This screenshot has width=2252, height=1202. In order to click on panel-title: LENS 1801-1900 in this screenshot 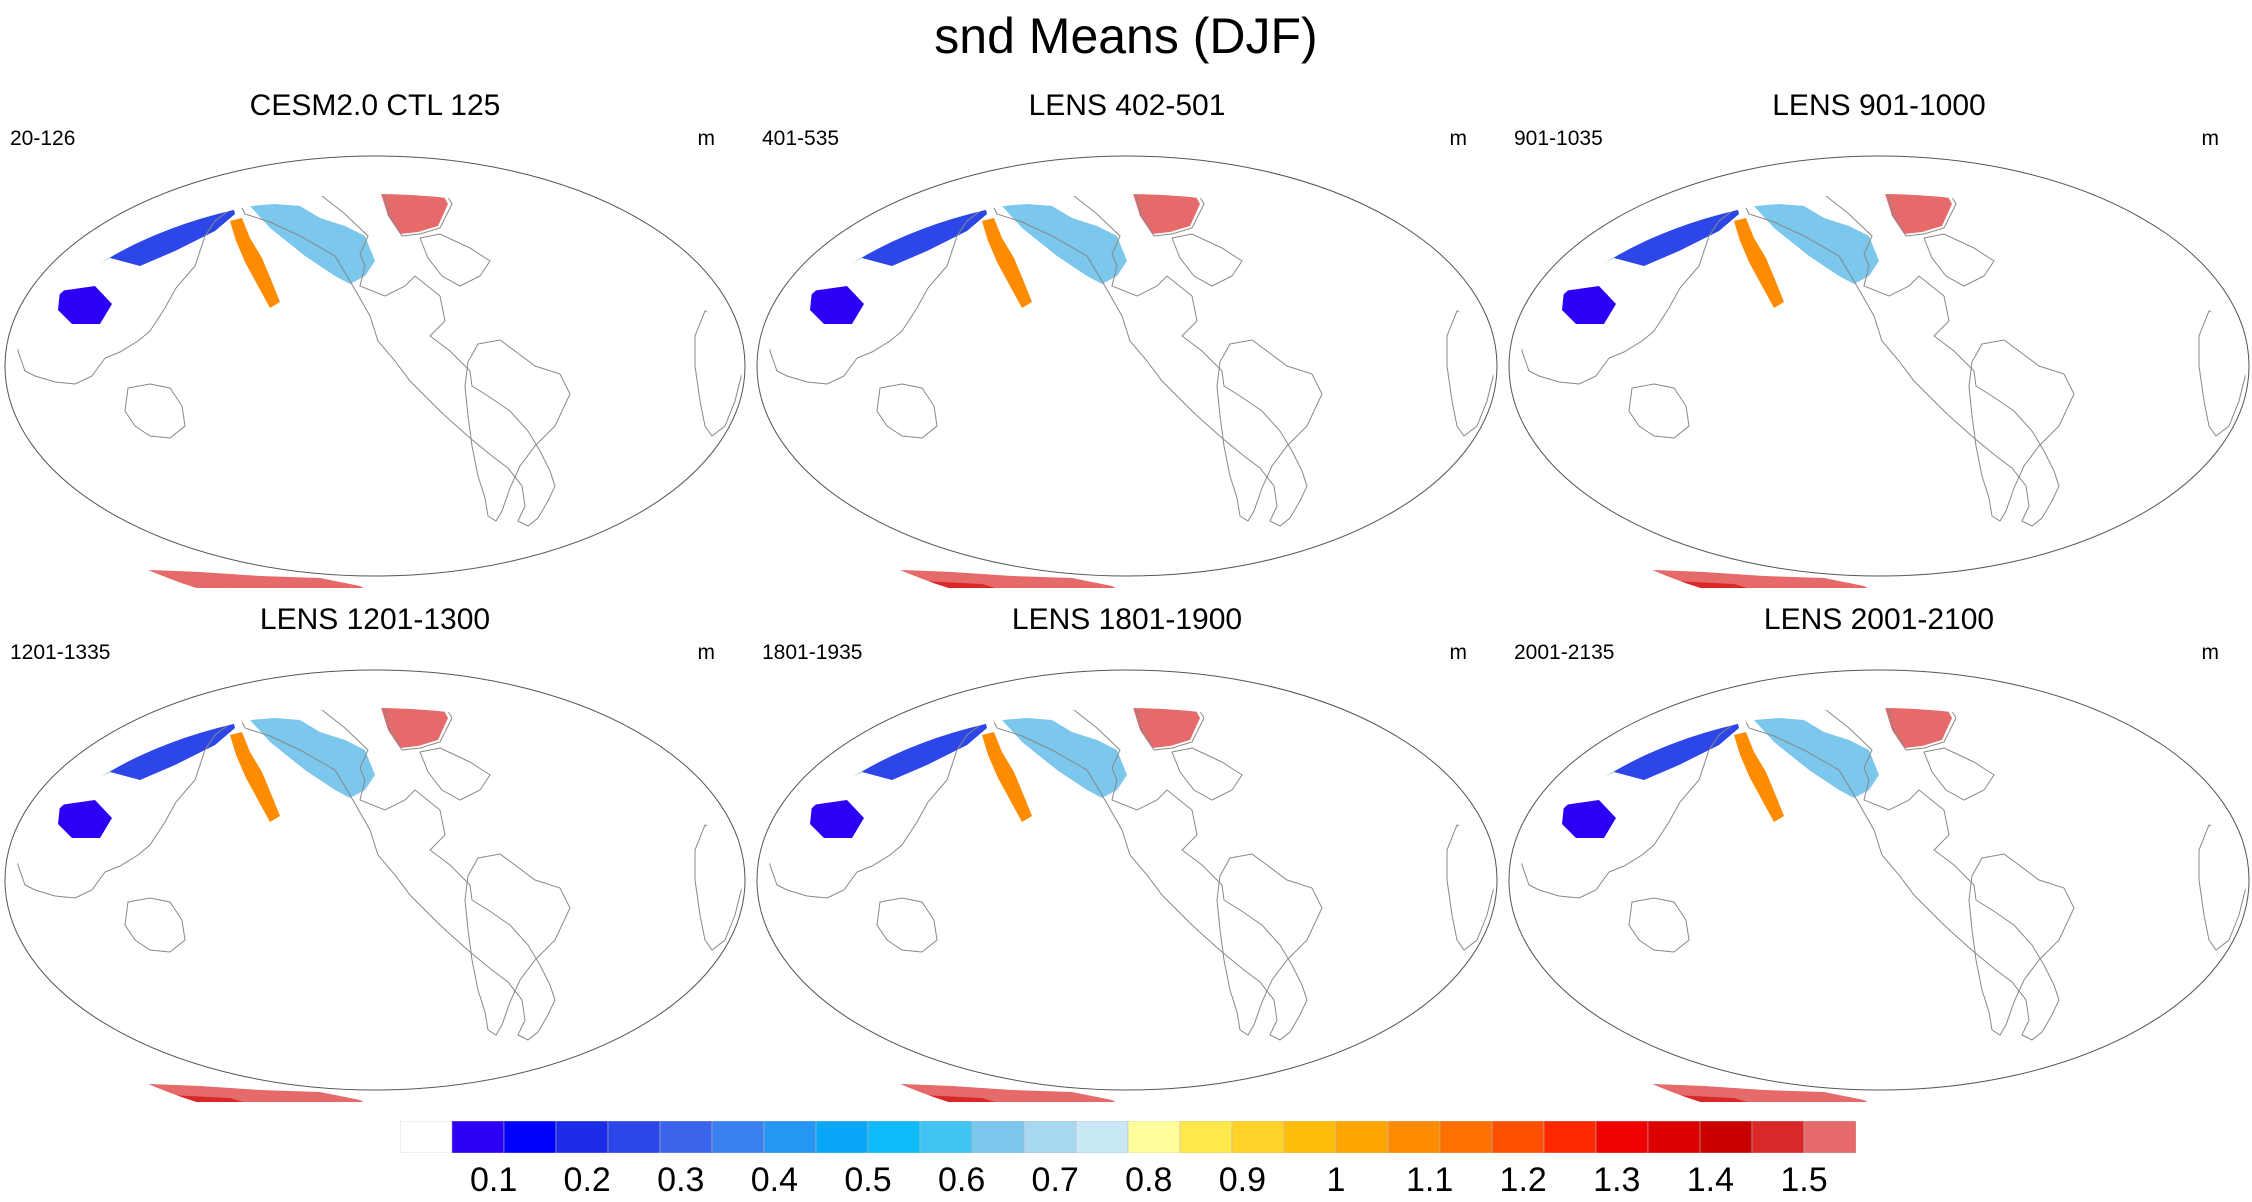, I will do `click(1127, 619)`.